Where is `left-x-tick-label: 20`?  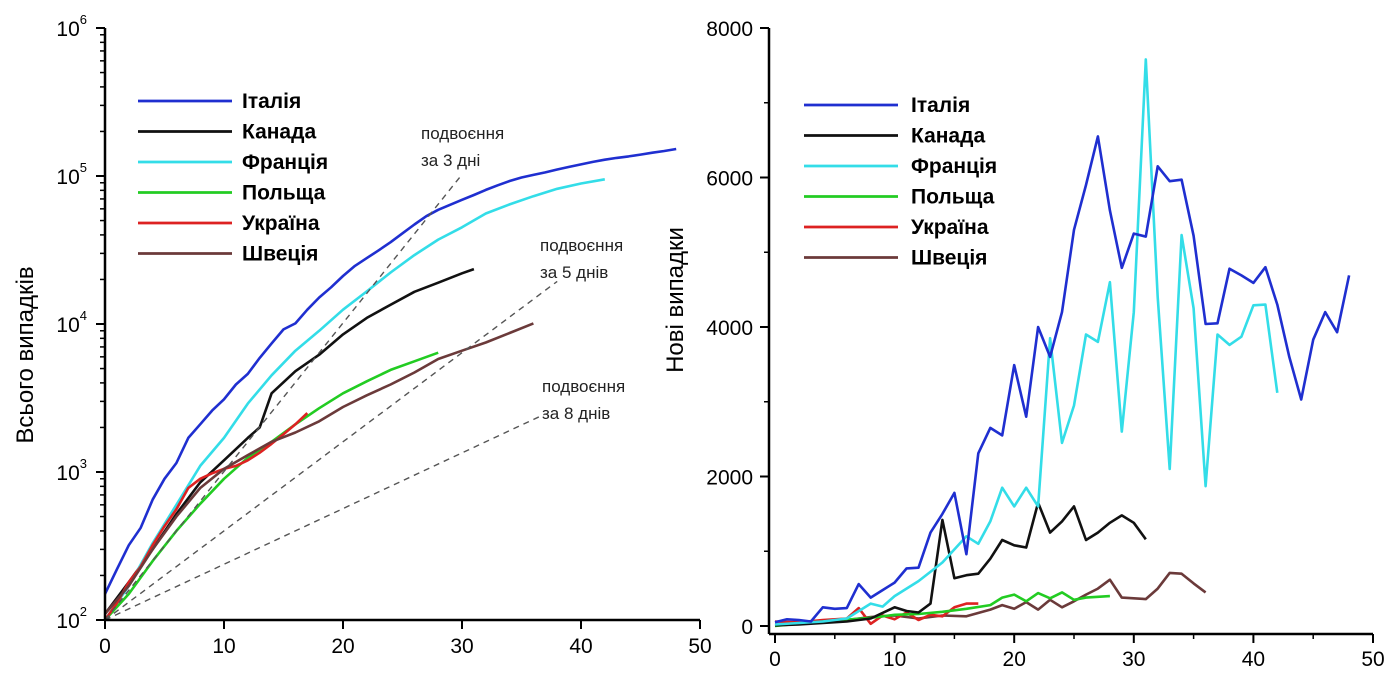
left-x-tick-label: 20 is located at coordinates (342, 646).